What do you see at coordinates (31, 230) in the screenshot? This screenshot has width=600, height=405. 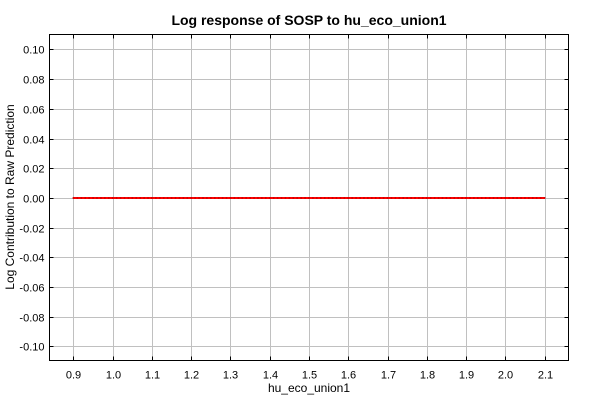 I see `y-tick-label: -0.02` at bounding box center [31, 230].